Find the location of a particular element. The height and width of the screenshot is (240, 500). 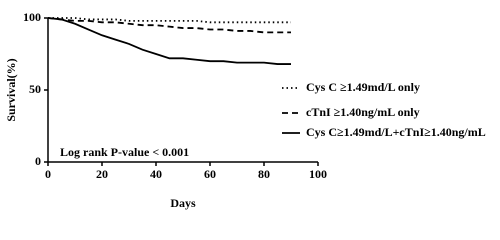

annotation: Log rank P-value < 0.001 is located at coordinates (124, 152).